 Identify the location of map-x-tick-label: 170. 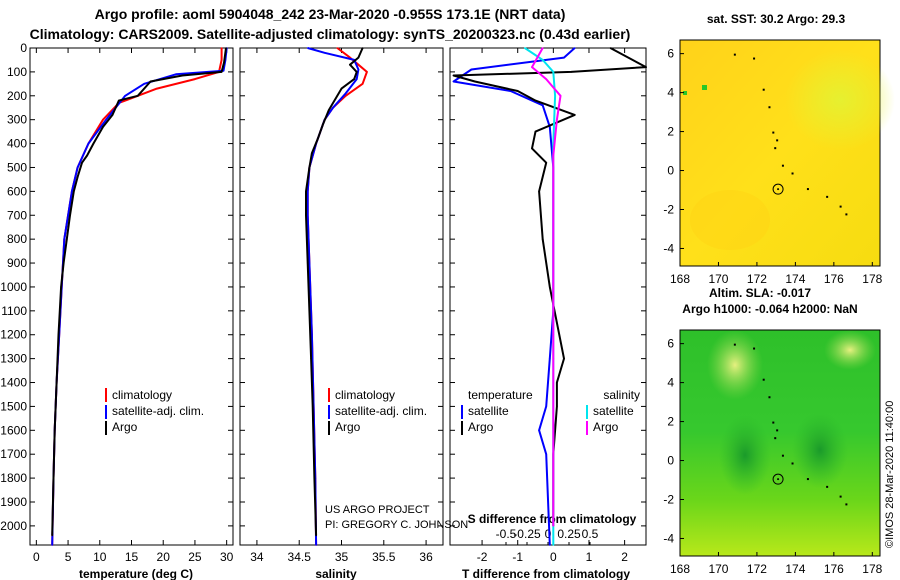
(718, 569).